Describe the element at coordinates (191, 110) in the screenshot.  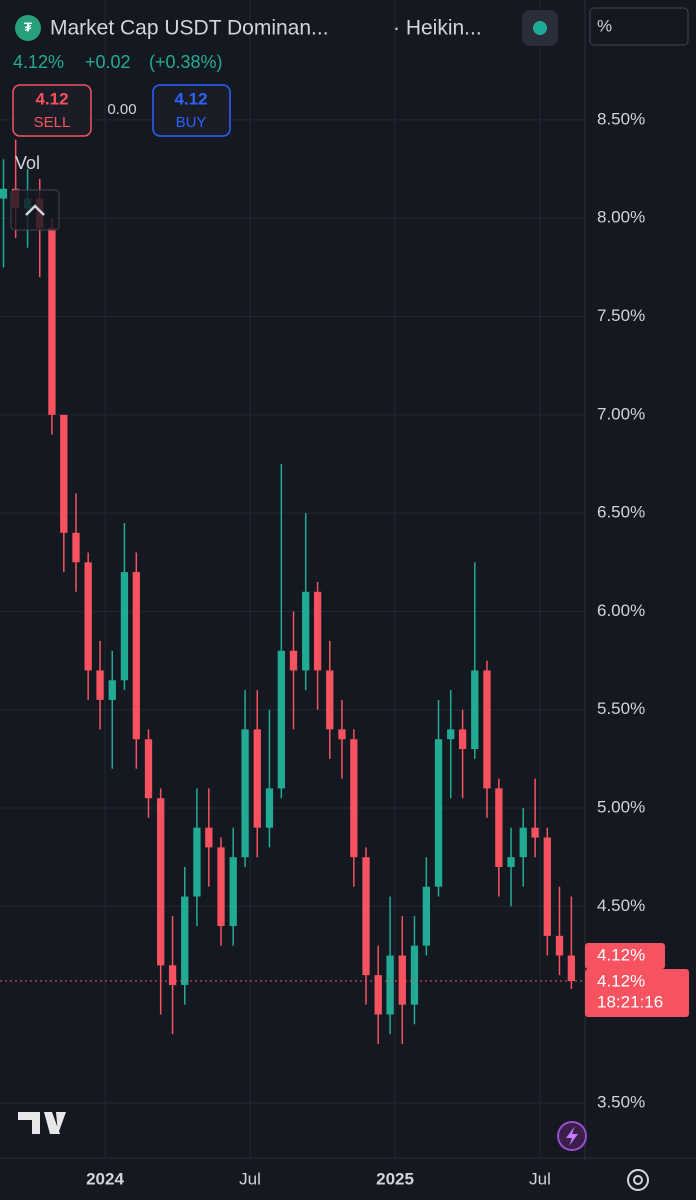
I see `buy-button` at that location.